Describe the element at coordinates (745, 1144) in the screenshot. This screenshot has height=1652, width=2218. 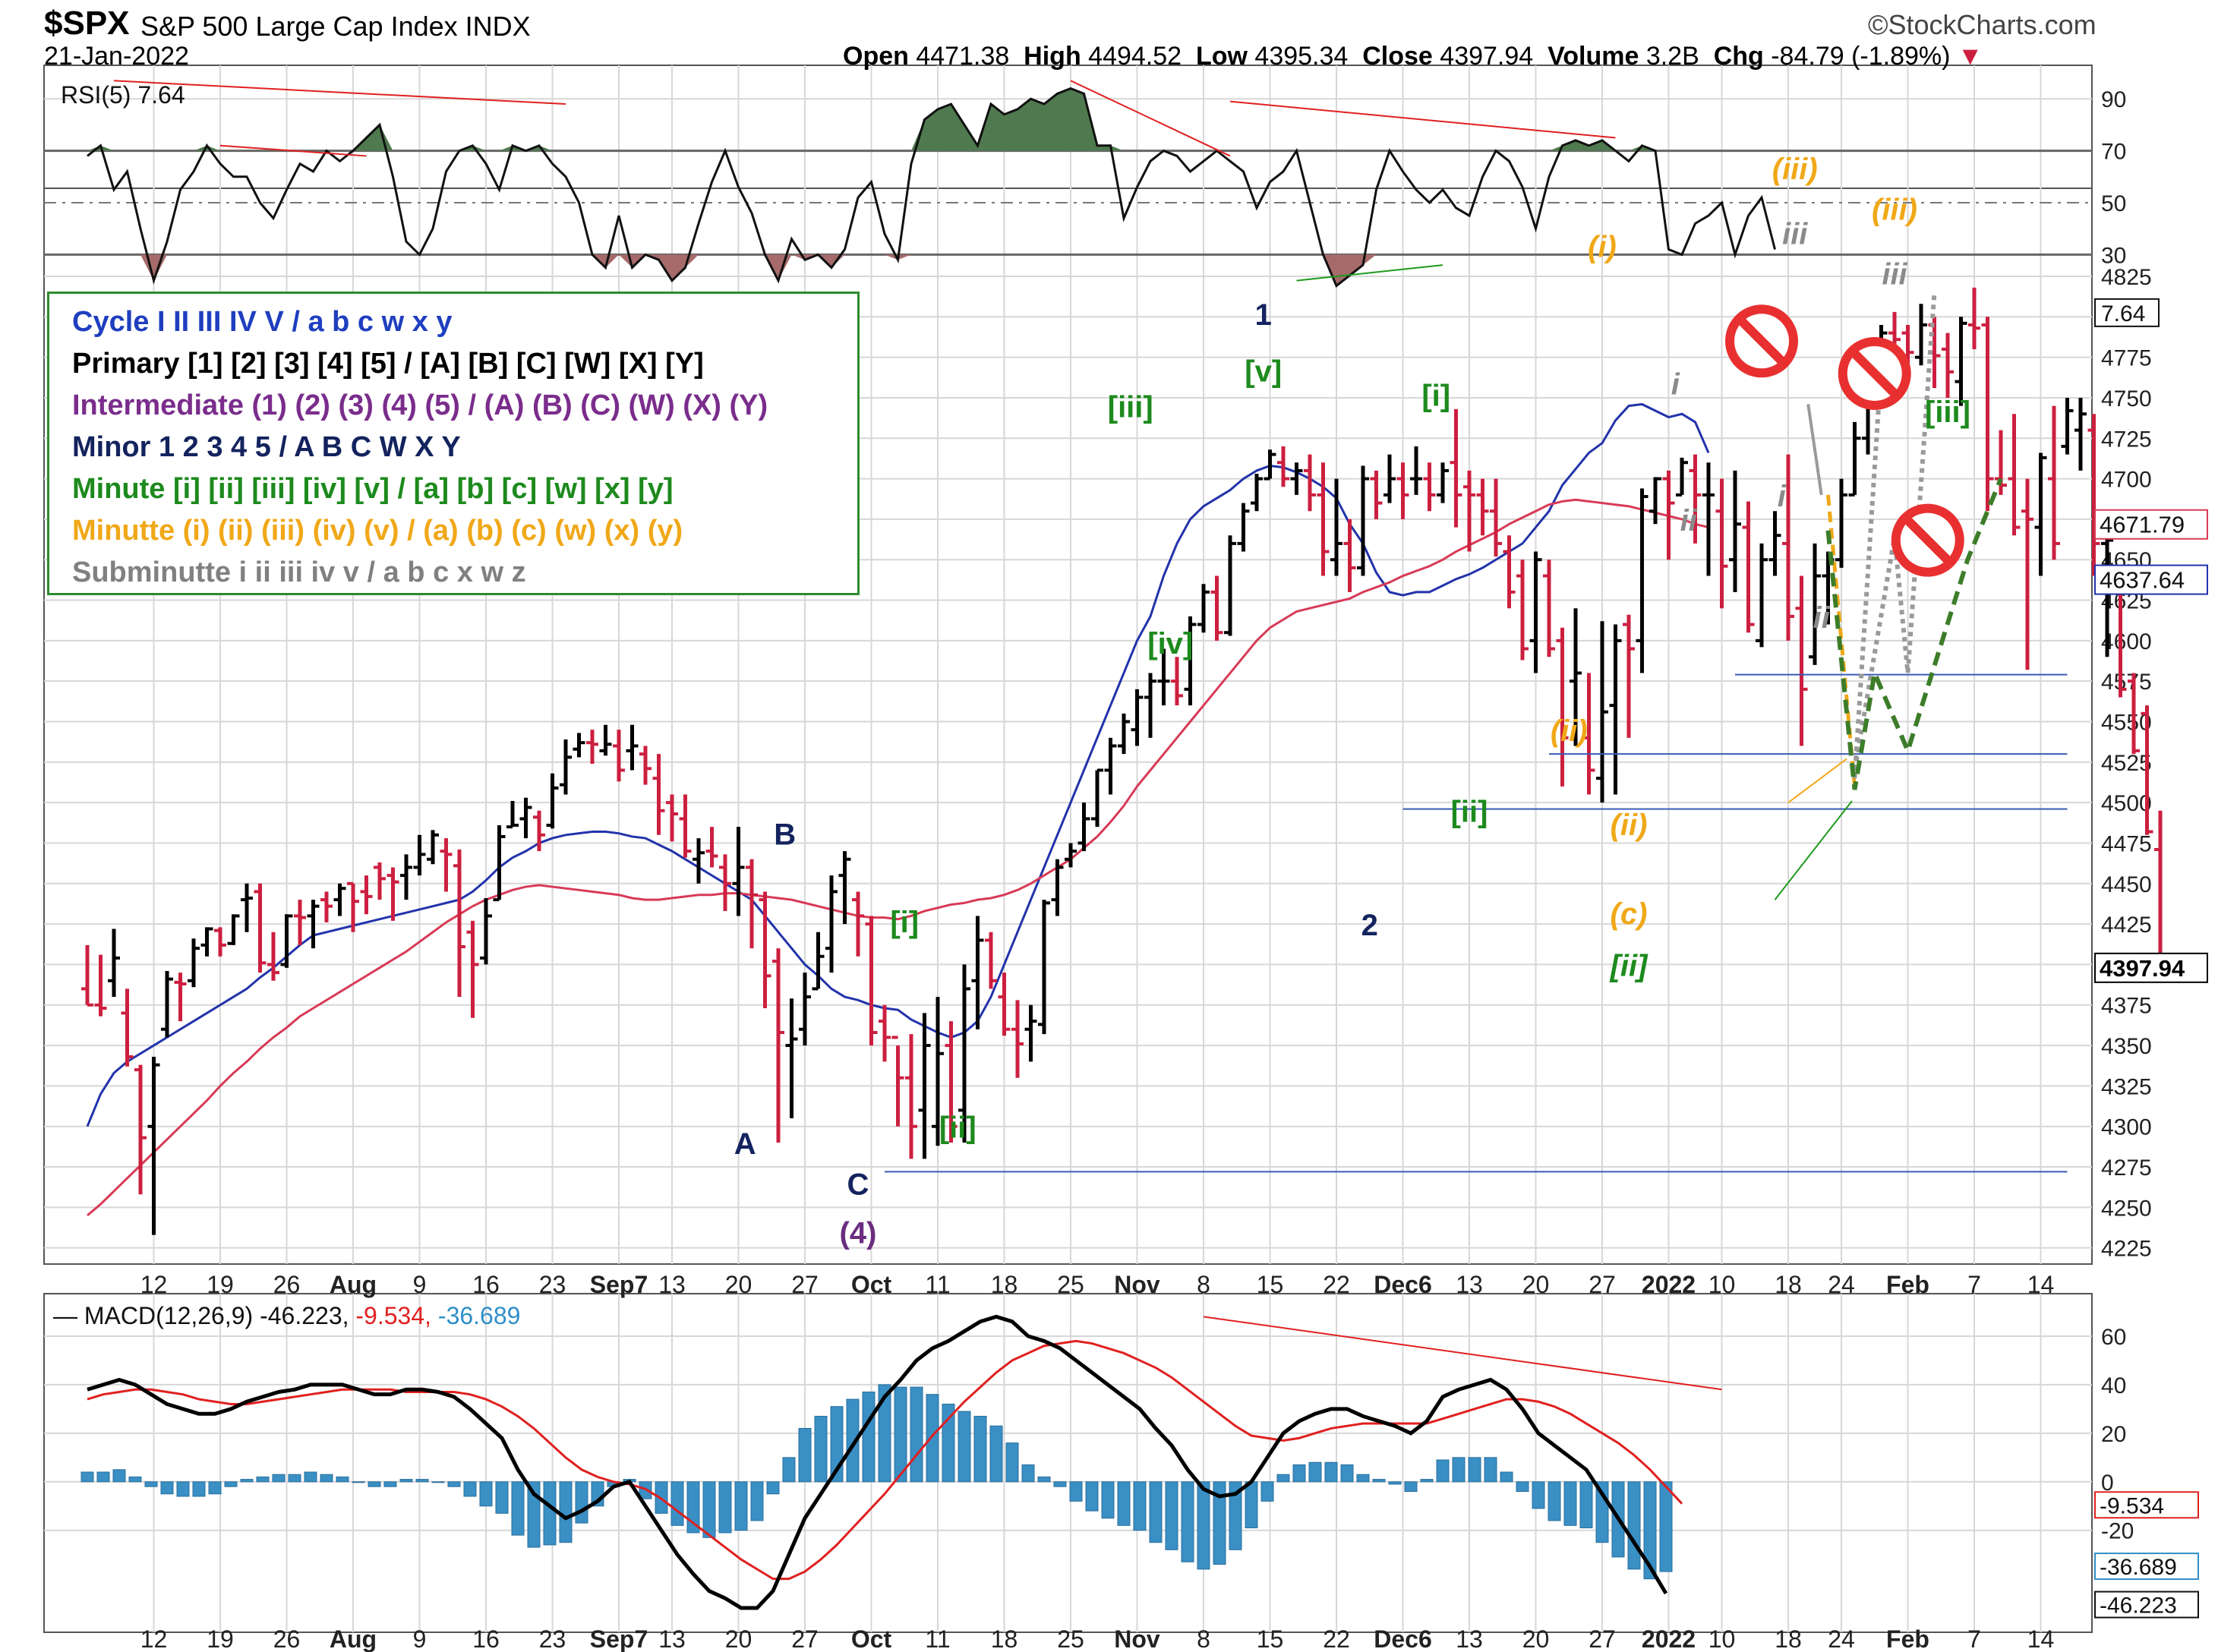
I see `wave-label: A` at that location.